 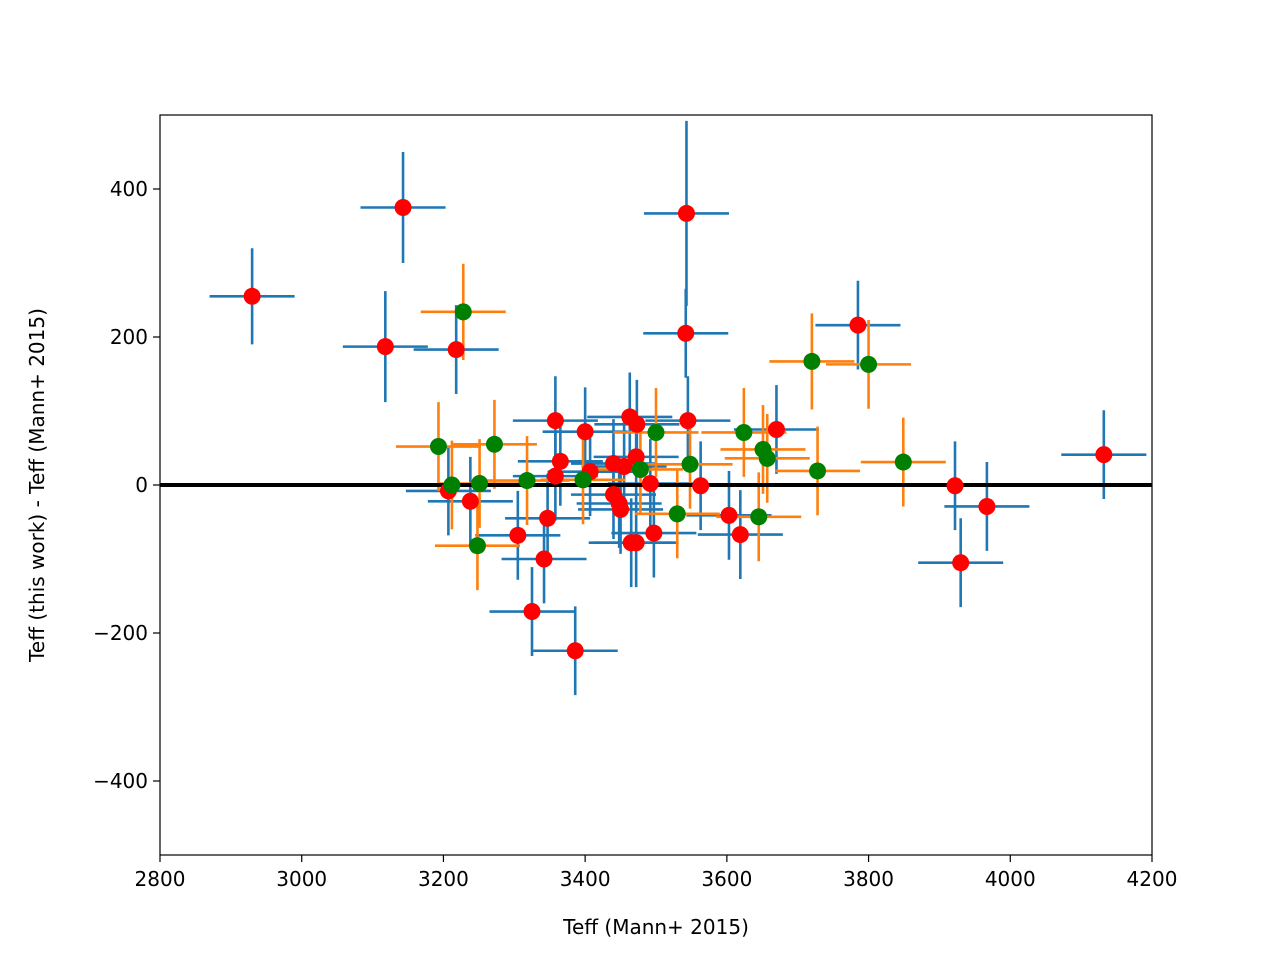 I want to click on y-axis-ticks: −400 −200 0 200 400, so click(x=126, y=485).